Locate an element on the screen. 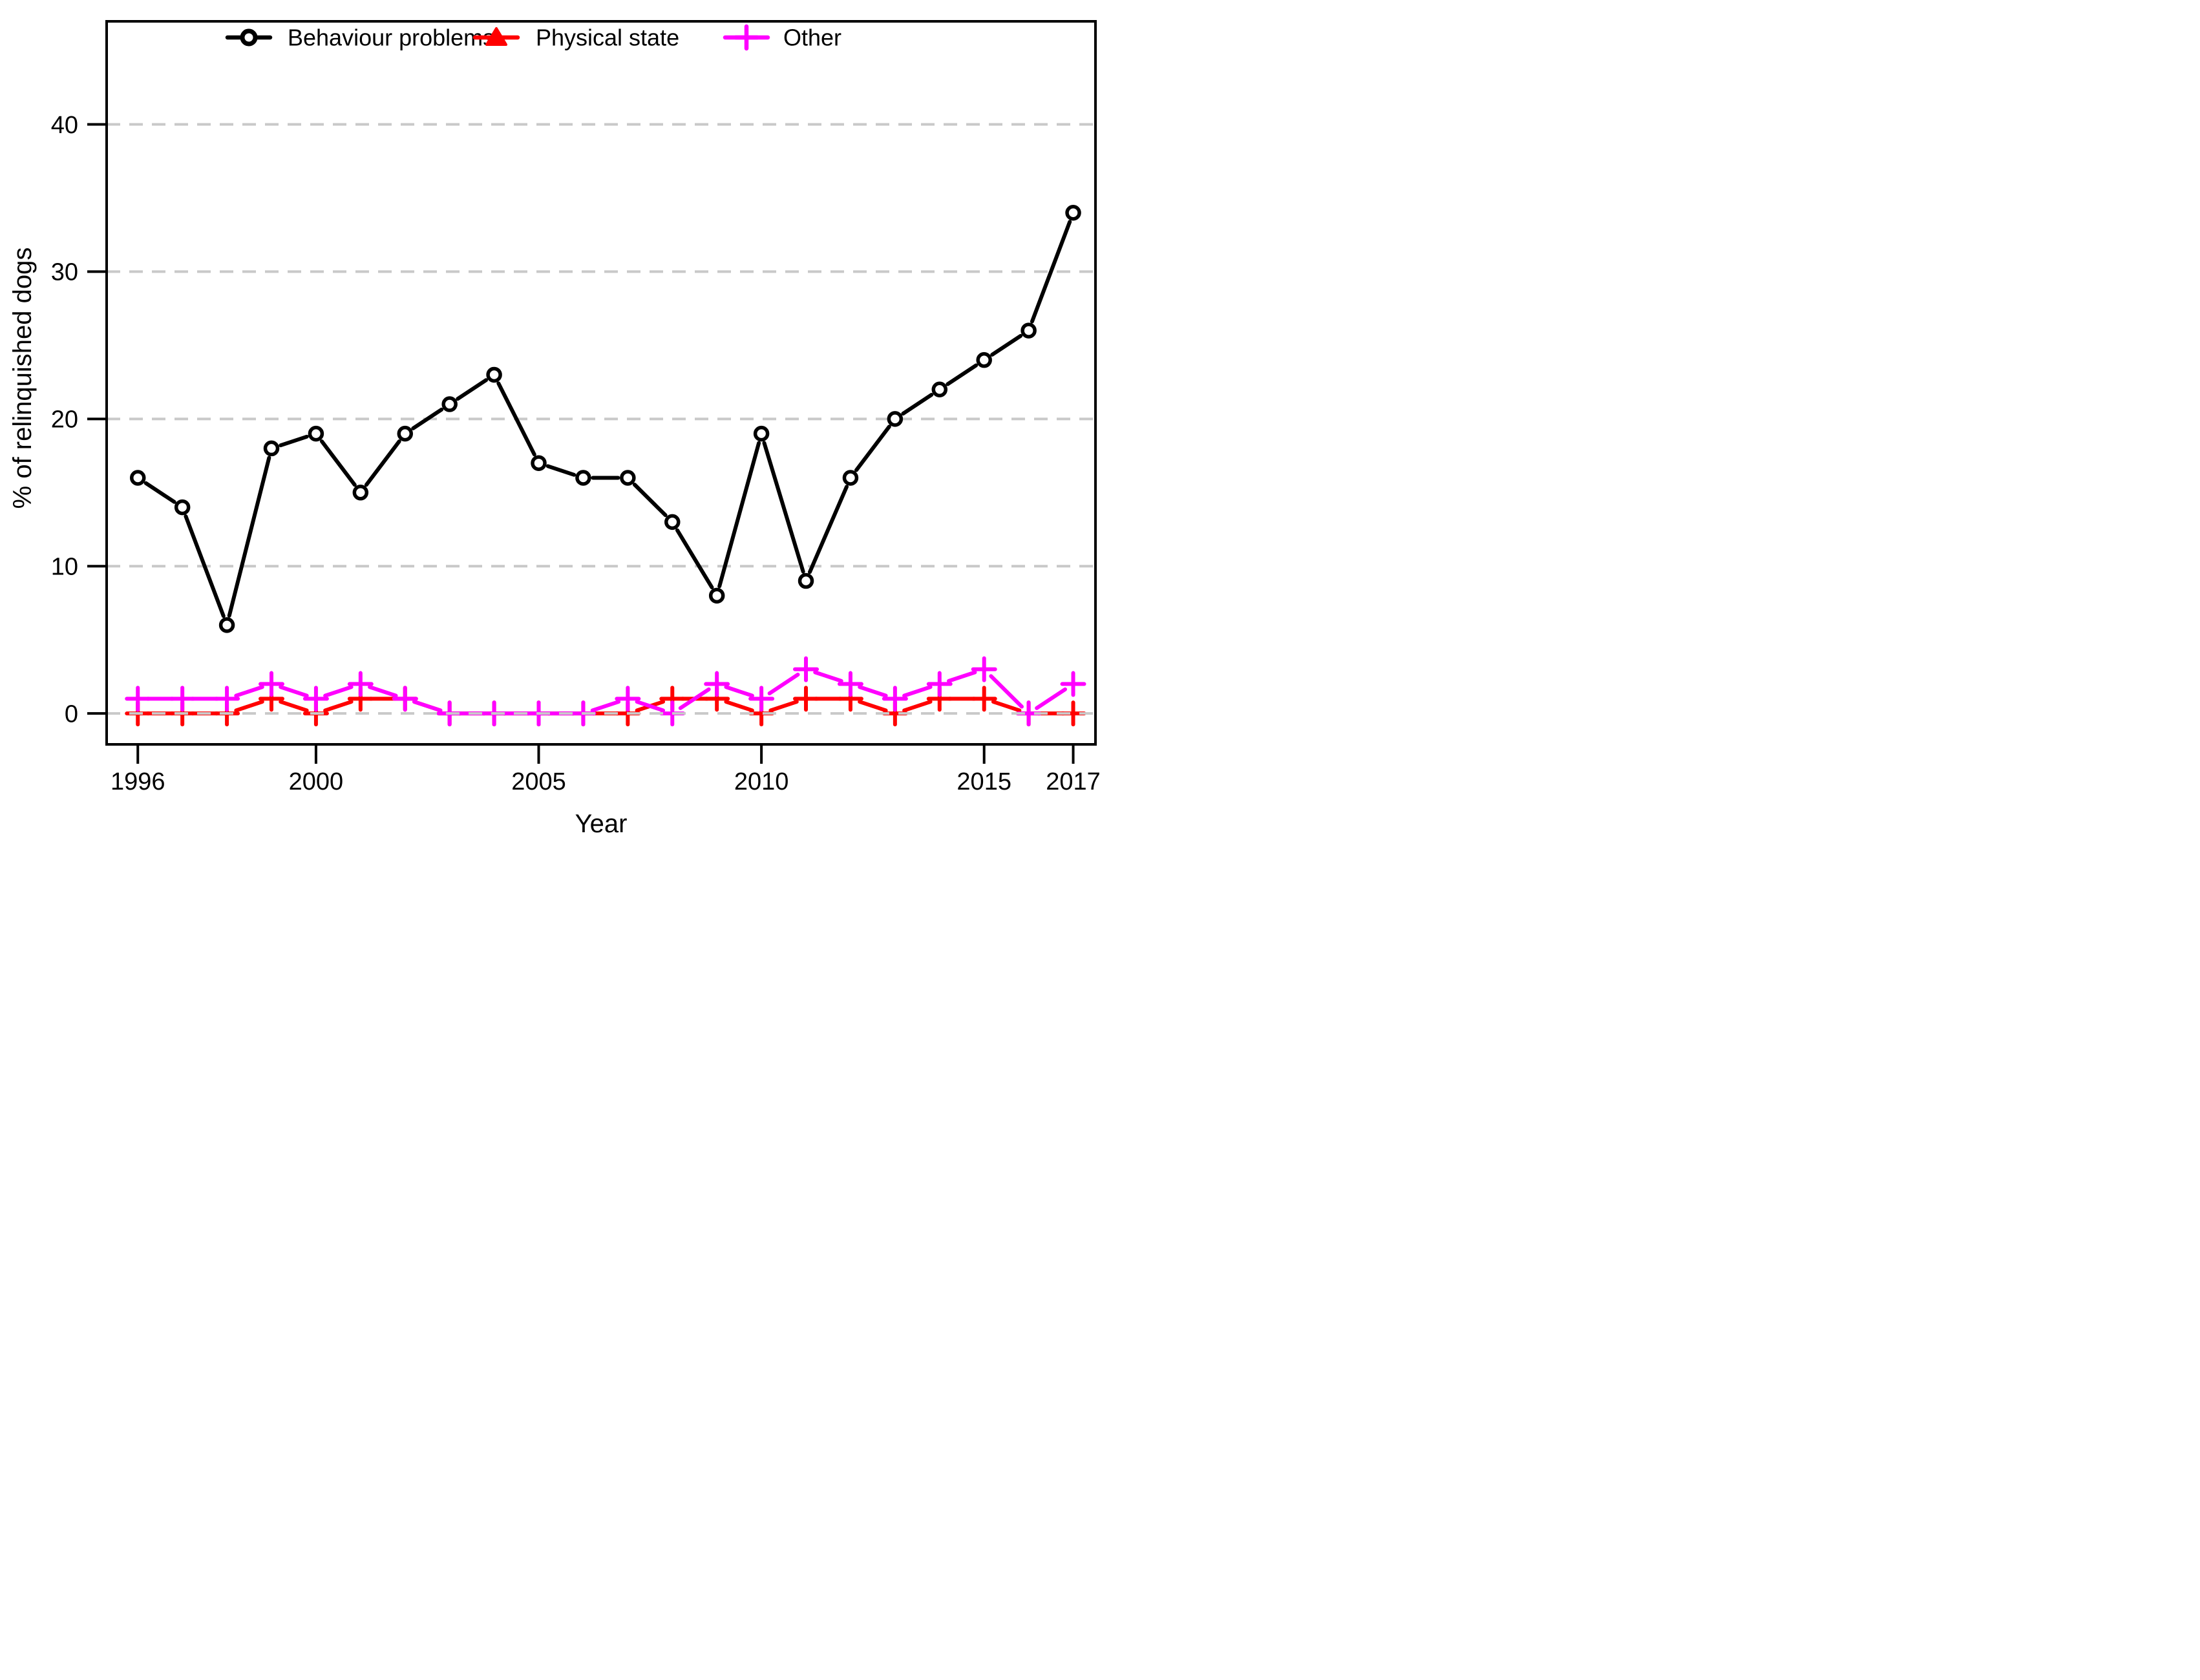  x-axis-title: Year is located at coordinates (601, 824).